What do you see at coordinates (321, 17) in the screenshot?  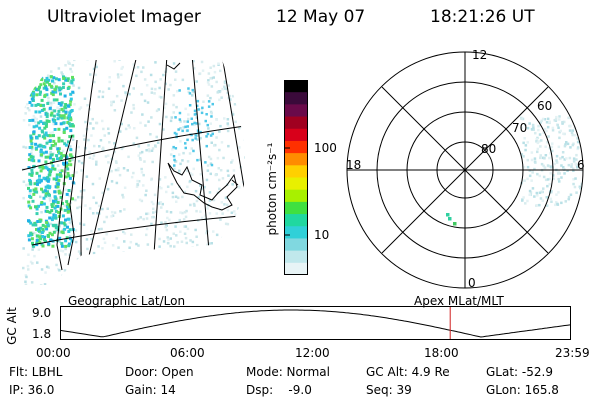 I see `date-label: 12 May 07` at bounding box center [321, 17].